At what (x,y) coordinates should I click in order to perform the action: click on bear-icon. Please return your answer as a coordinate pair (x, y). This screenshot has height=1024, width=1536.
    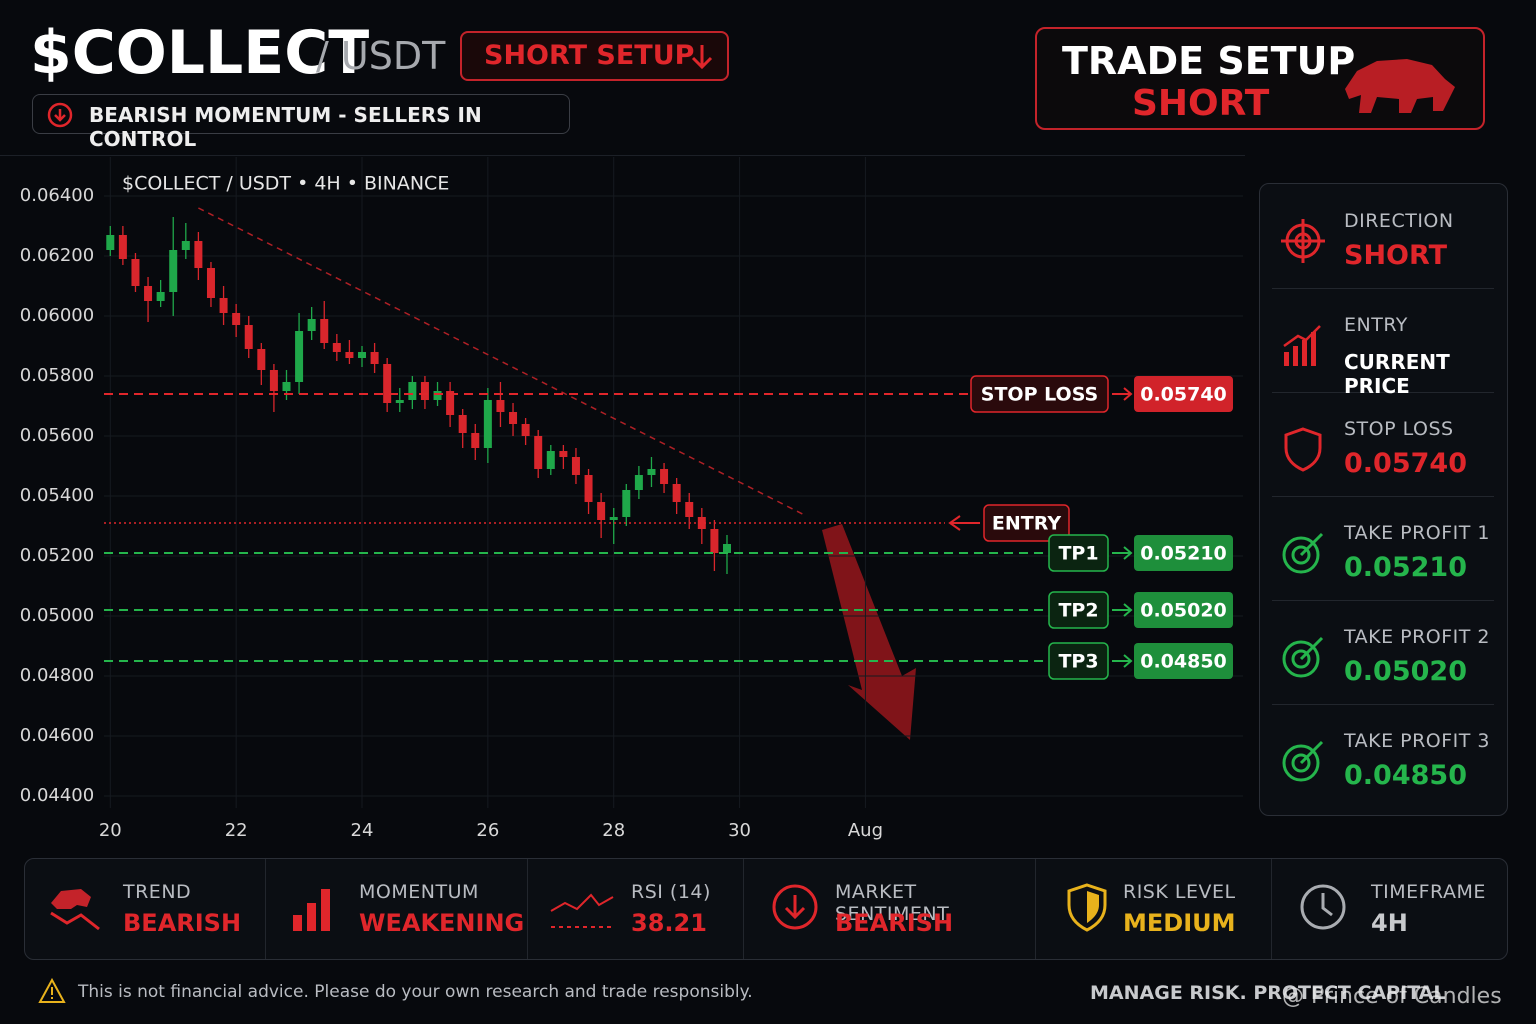
    Looking at the image, I should click on (1400, 86).